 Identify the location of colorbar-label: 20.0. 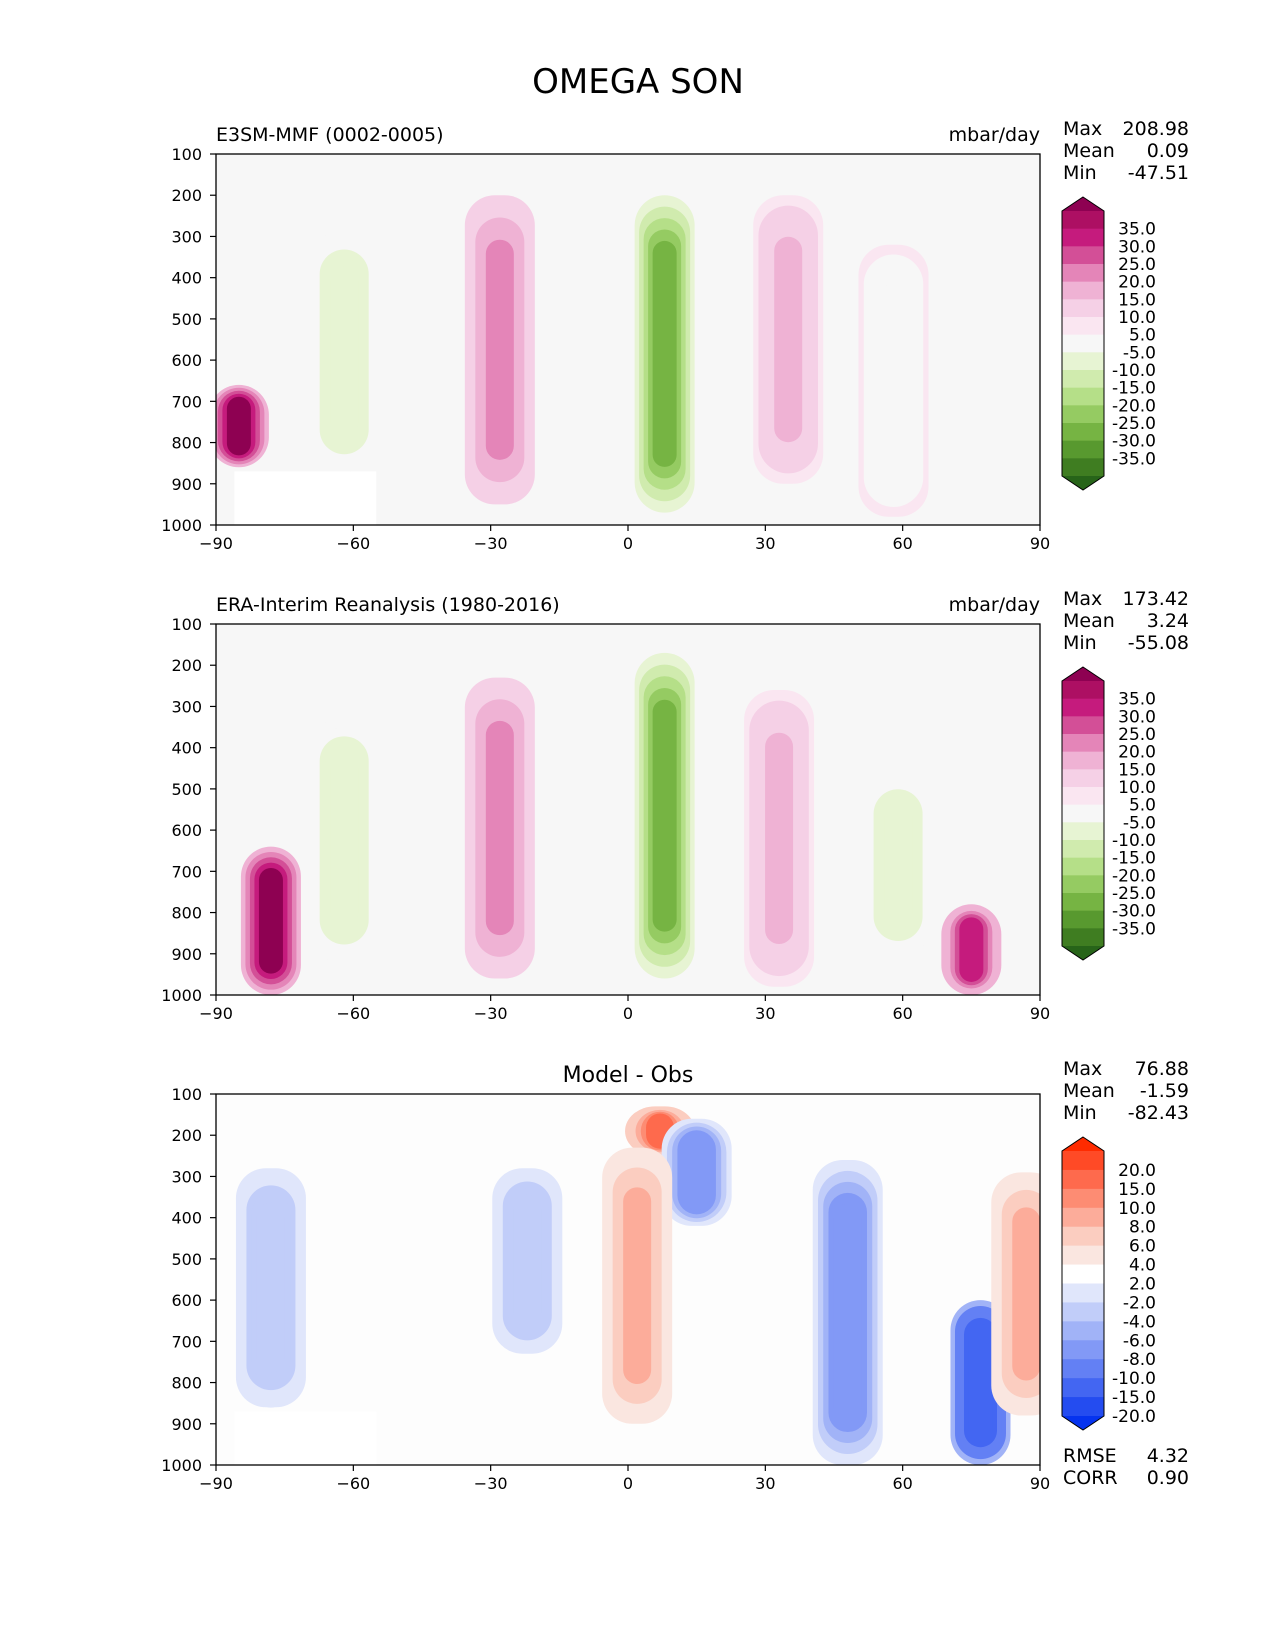
(1137, 283).